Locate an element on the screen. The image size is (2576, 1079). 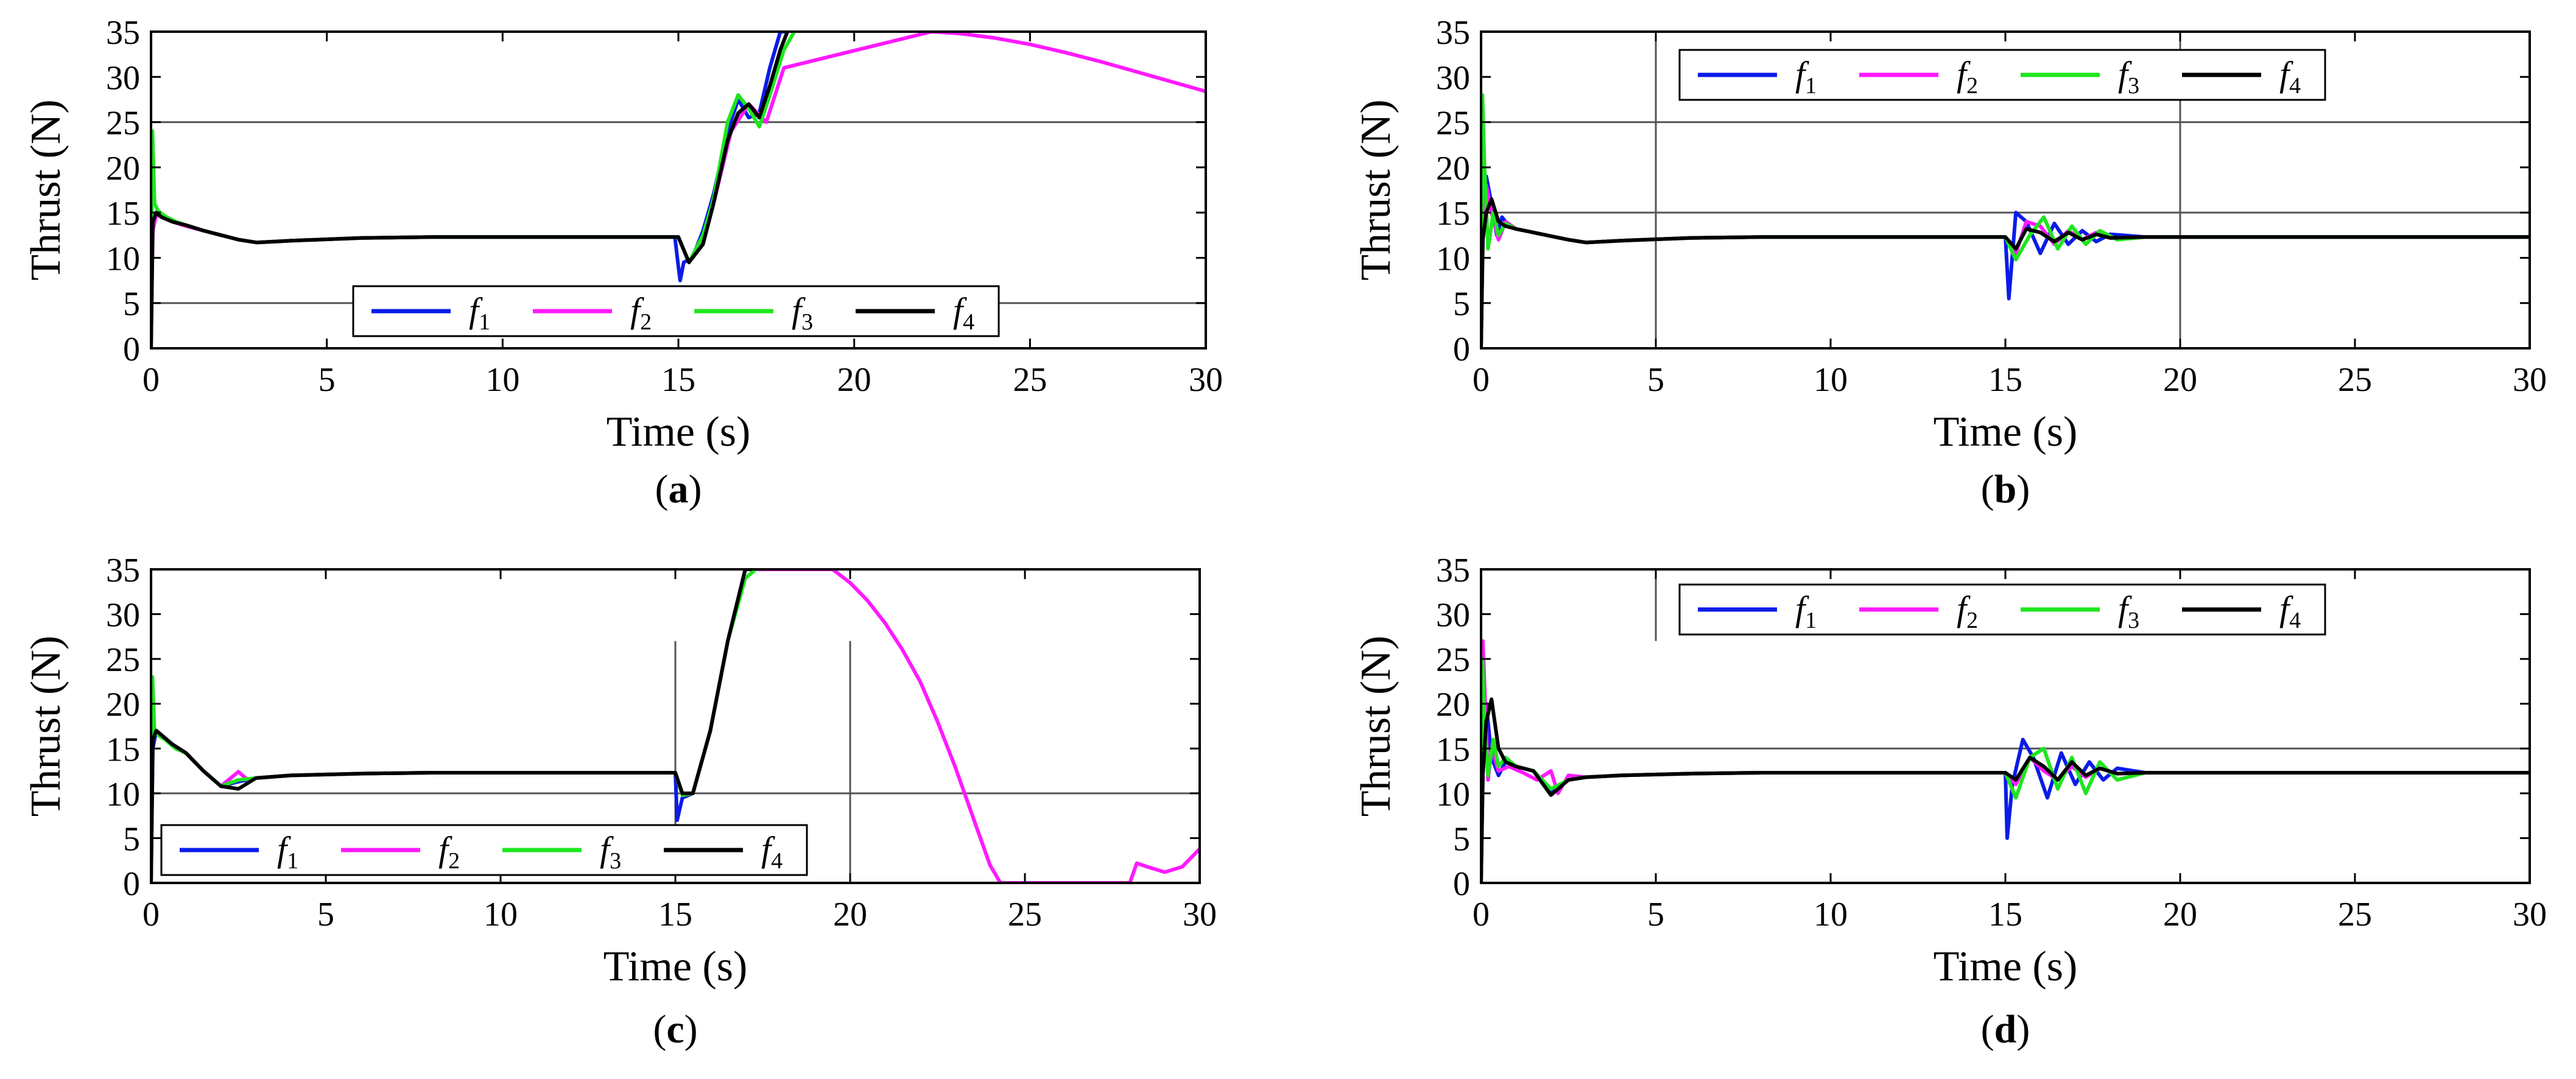
subfigure-caption: (a) is located at coordinates (678, 489).